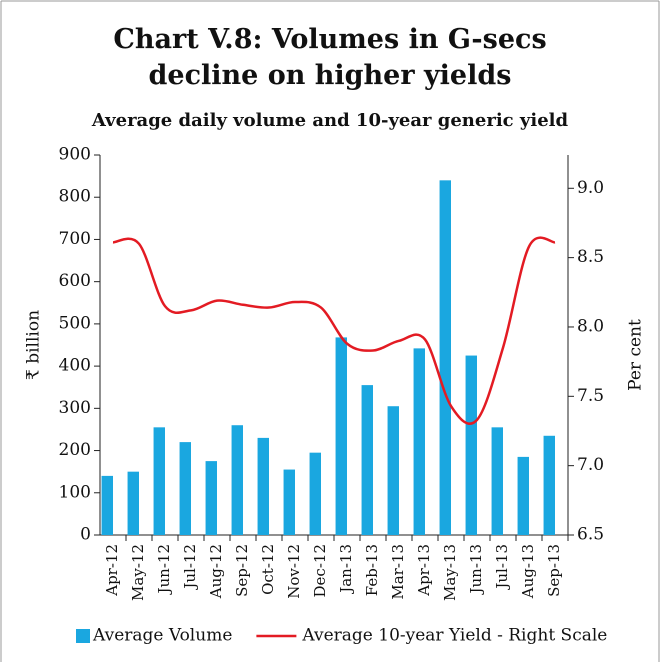 This screenshot has height=662, width=660. Describe the element at coordinates (75, 197) in the screenshot. I see `y-tick-label: 800` at that location.